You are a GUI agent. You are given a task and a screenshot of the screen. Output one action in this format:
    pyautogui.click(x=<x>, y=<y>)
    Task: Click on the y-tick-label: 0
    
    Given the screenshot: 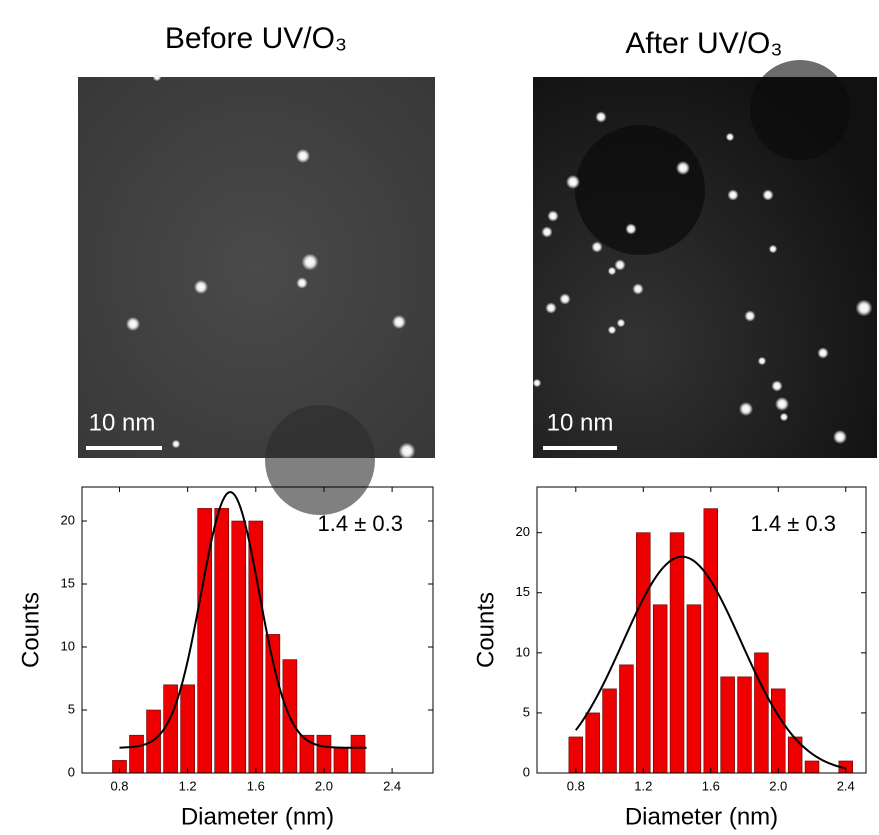 What is the action you would take?
    pyautogui.click(x=526, y=771)
    